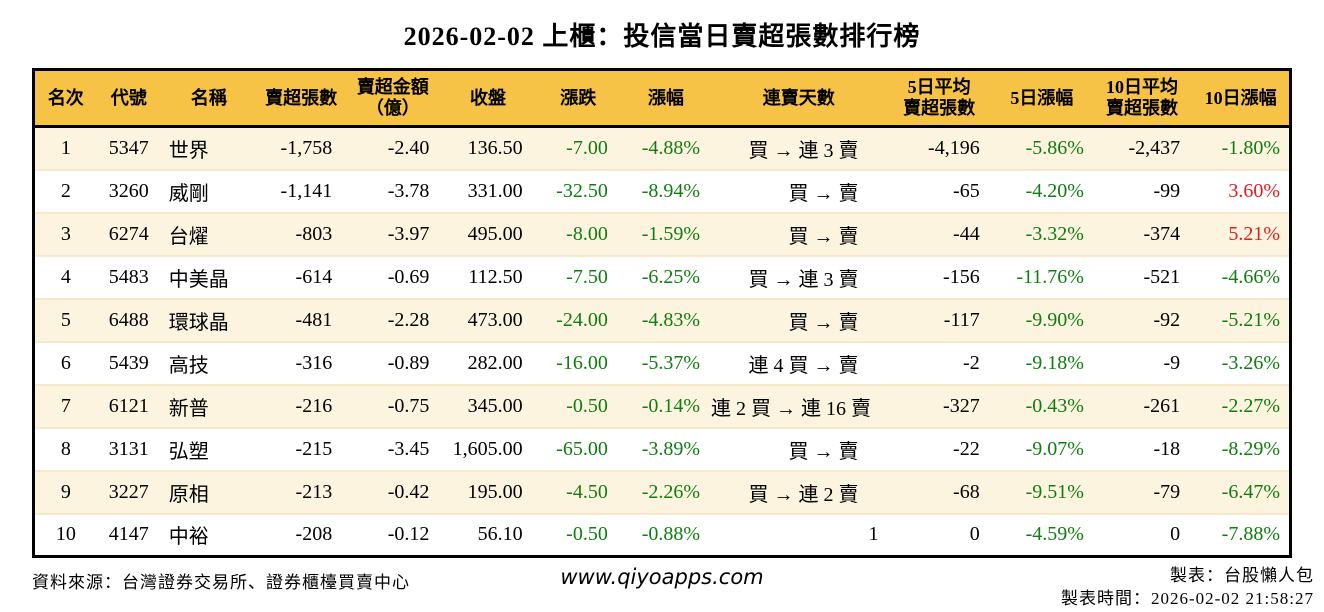 The height and width of the screenshot is (612, 1324). Describe the element at coordinates (1187, 598) in the screenshot. I see `timestamp-label: 製表時間：2026-02-02 21:58:27` at that location.